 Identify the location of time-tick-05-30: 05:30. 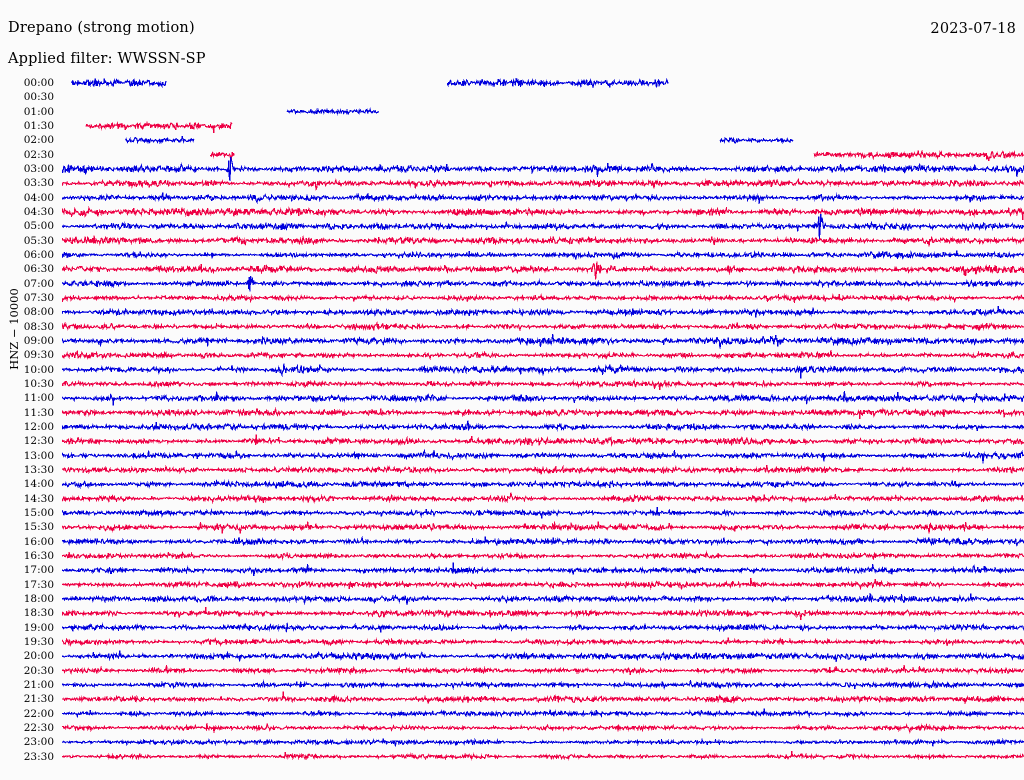
(38, 240).